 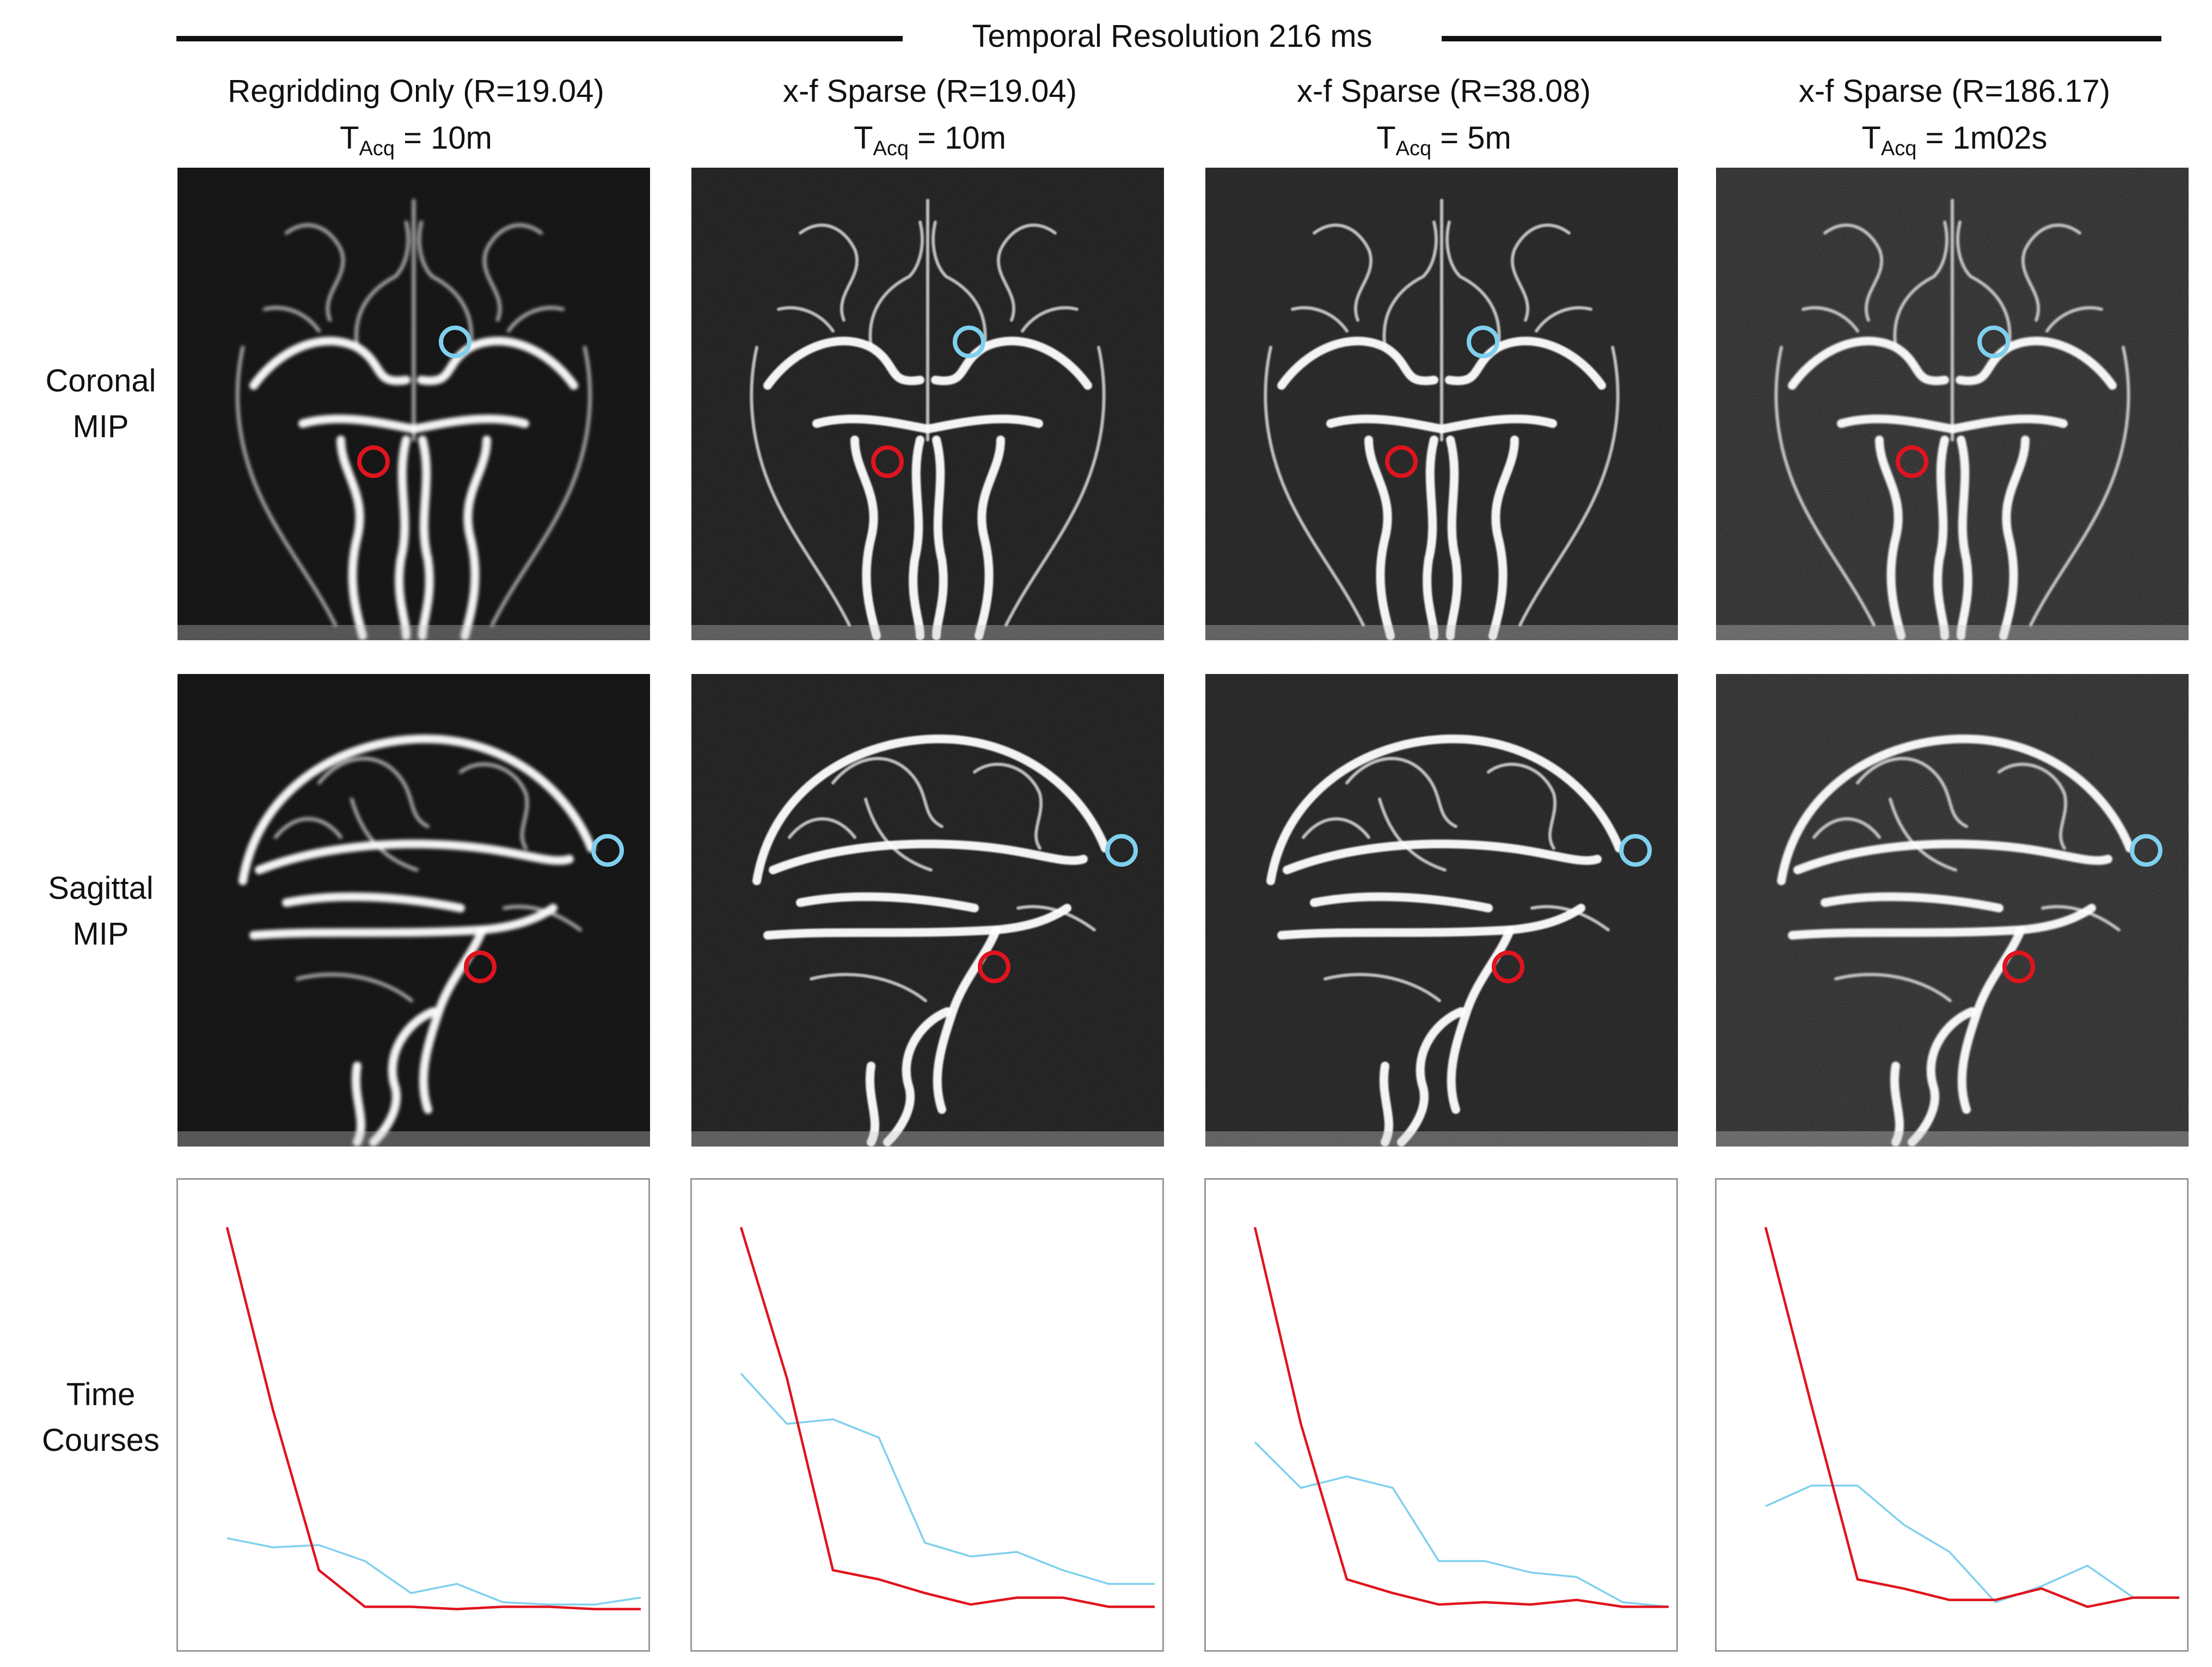 What do you see at coordinates (101, 1417) in the screenshot?
I see `row-label-time-courses: Time Courses` at bounding box center [101, 1417].